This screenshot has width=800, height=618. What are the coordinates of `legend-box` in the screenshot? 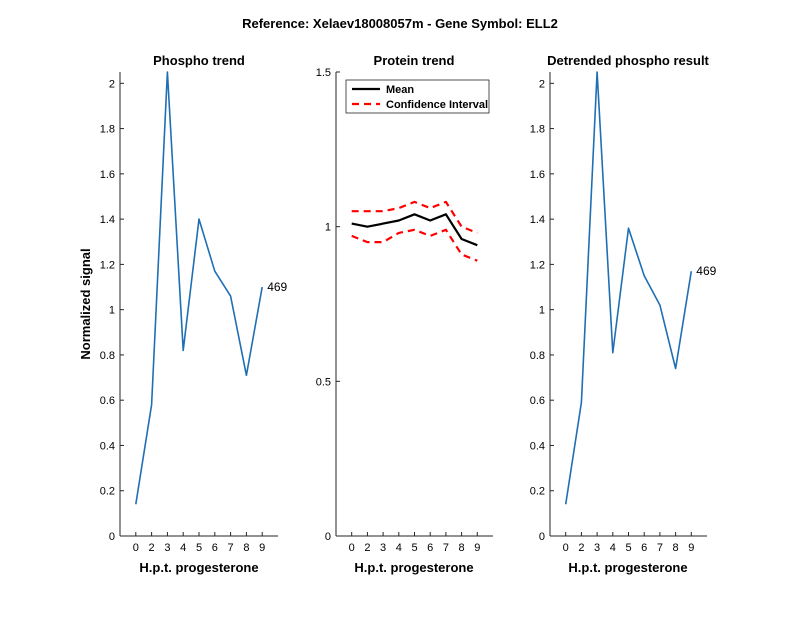 It's located at (417, 96).